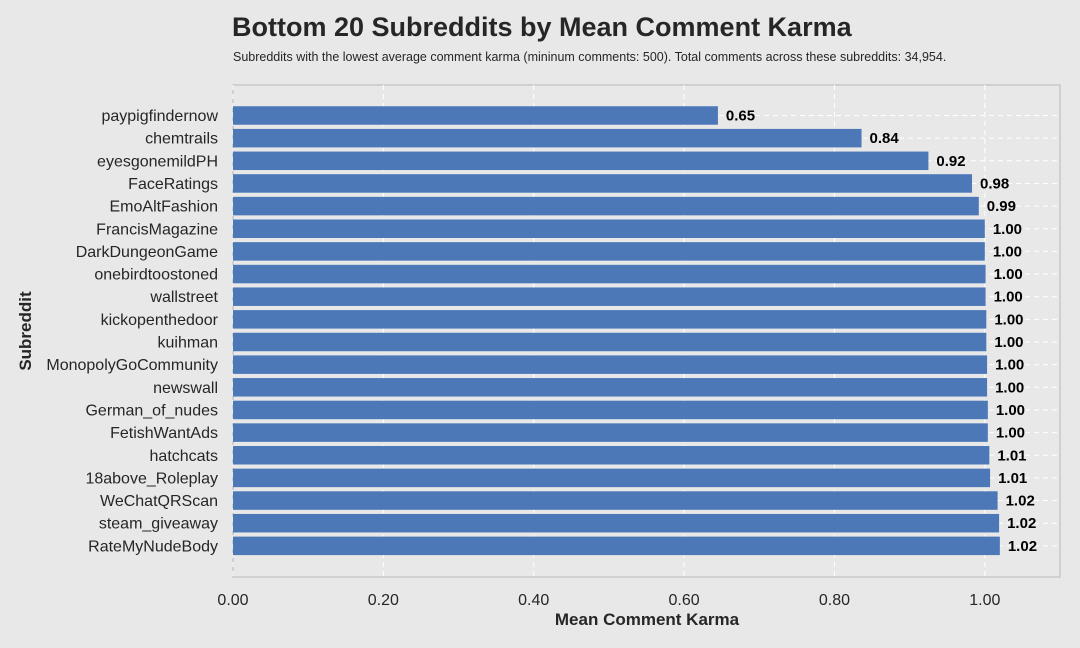  What do you see at coordinates (647, 619) in the screenshot?
I see `x-axis-title: Mean Comment Karma` at bounding box center [647, 619].